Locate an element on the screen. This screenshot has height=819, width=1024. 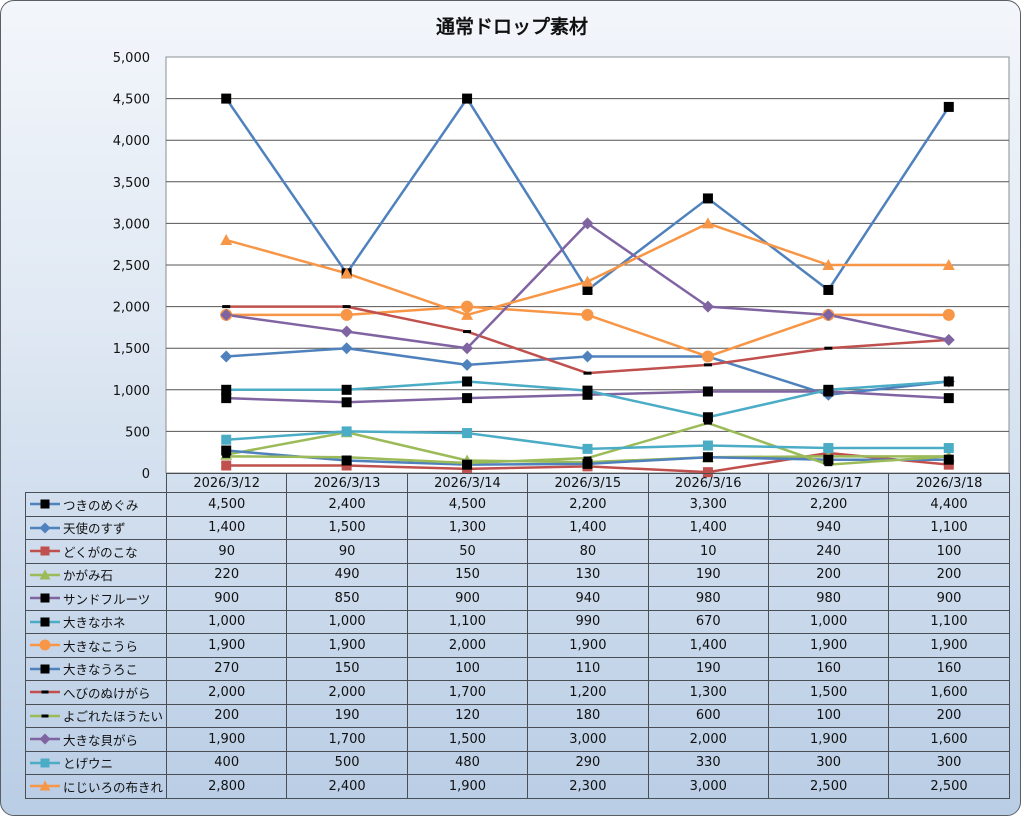
legend-entry: つきのめぐみ is located at coordinates (96, 504).